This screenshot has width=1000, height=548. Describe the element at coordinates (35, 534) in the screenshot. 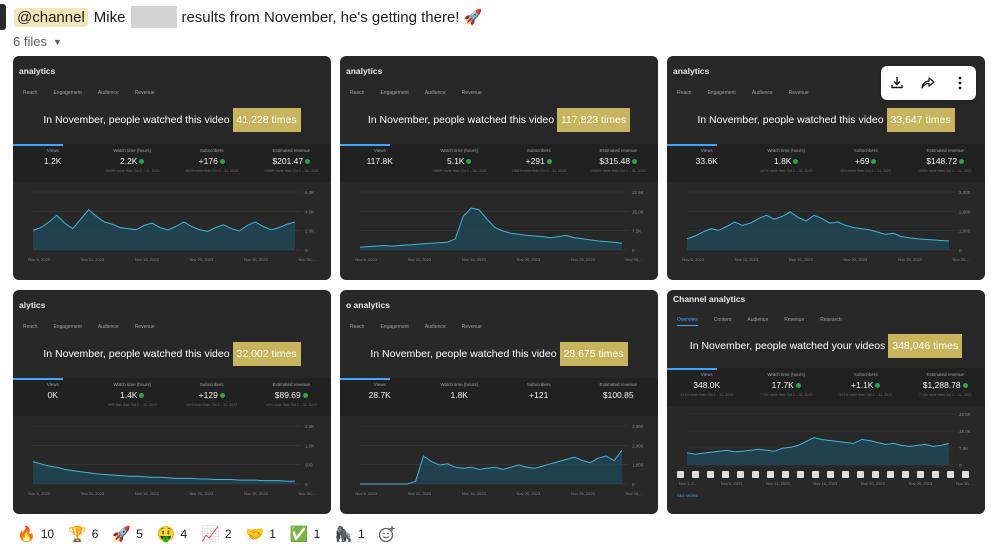

I see `reaction-pill: 🔥 10` at that location.